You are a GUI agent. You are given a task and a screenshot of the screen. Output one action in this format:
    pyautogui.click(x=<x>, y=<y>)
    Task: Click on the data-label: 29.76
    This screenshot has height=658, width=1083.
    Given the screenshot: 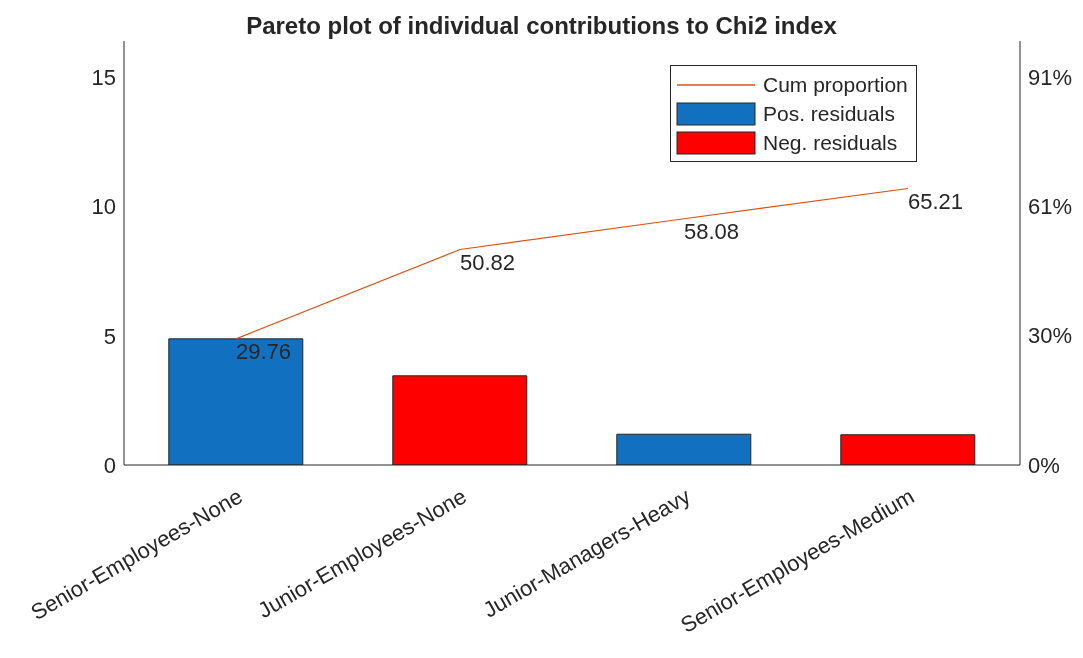 What is the action you would take?
    pyautogui.click(x=264, y=351)
    